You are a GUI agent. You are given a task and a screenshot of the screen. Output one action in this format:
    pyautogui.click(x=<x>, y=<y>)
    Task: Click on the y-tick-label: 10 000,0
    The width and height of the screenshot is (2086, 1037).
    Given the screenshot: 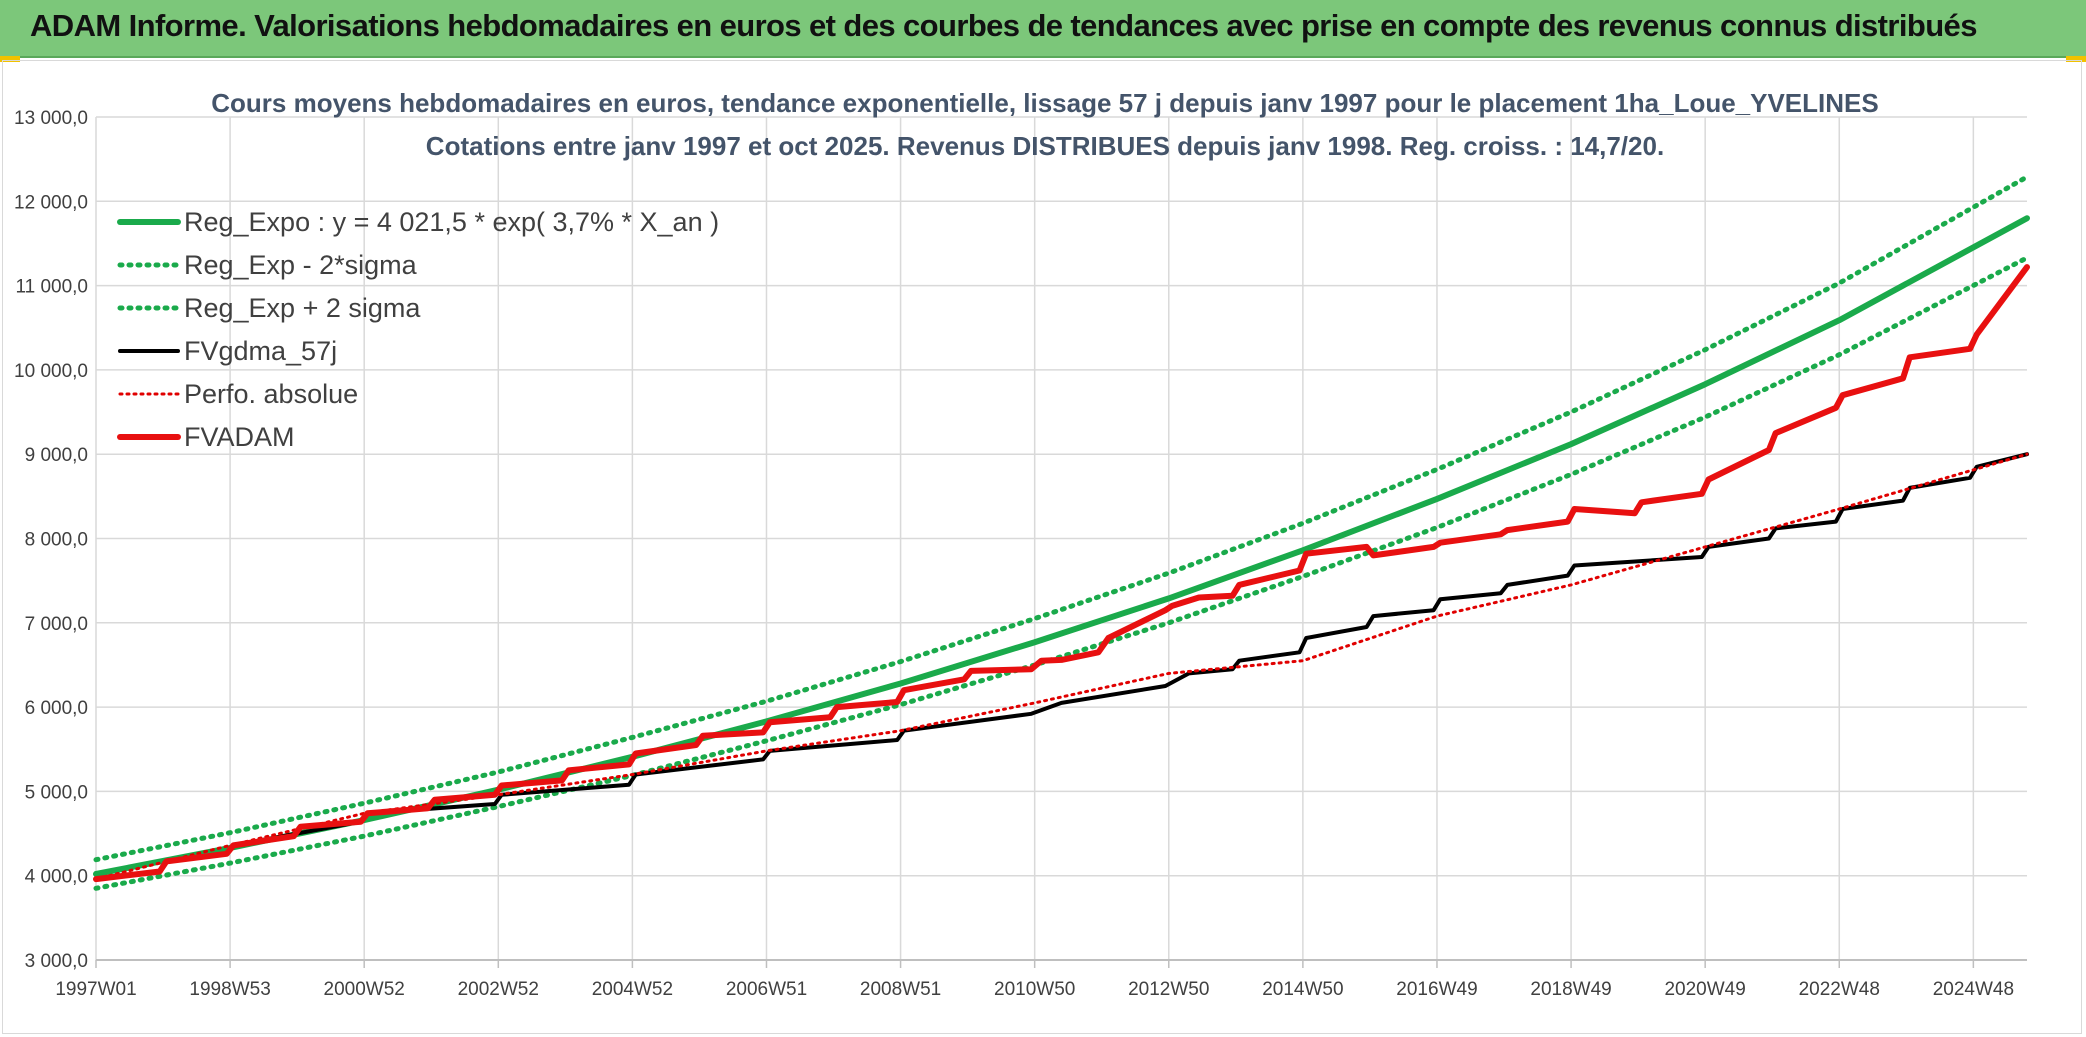 What is the action you would take?
    pyautogui.click(x=51, y=371)
    